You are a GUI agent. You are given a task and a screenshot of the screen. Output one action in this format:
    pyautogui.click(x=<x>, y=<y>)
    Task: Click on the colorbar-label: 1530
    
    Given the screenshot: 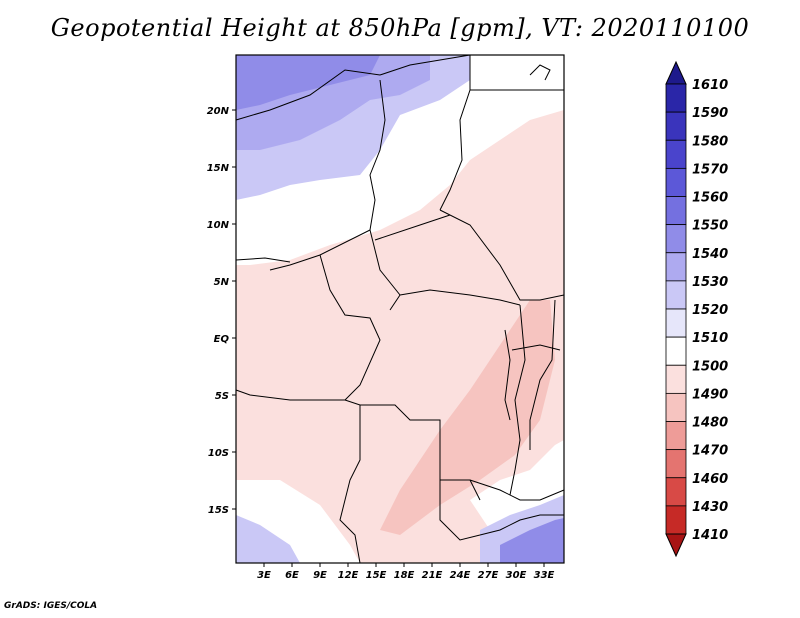 What is the action you would take?
    pyautogui.click(x=710, y=282)
    